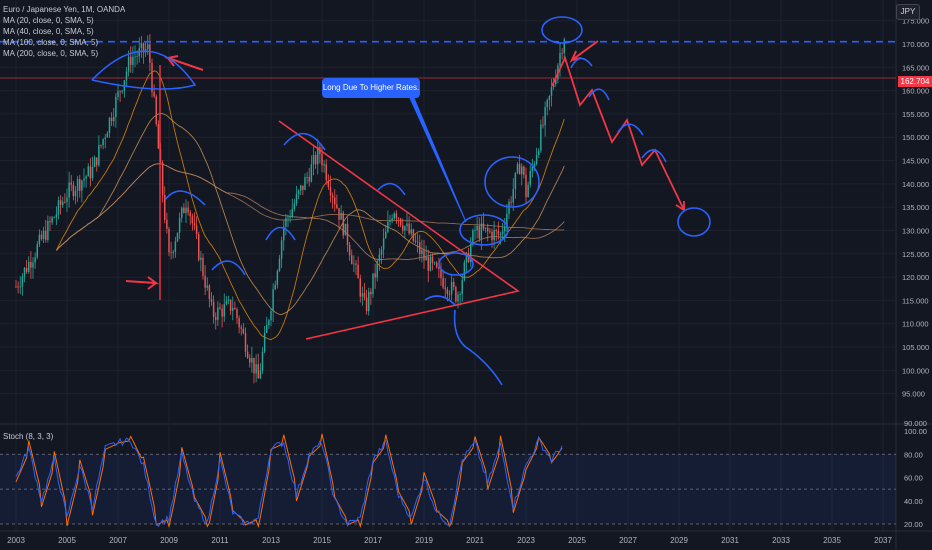 The width and height of the screenshot is (932, 550). I want to click on legend-ma-20: MA (20, close, 0, SMA, 5), so click(48, 20).